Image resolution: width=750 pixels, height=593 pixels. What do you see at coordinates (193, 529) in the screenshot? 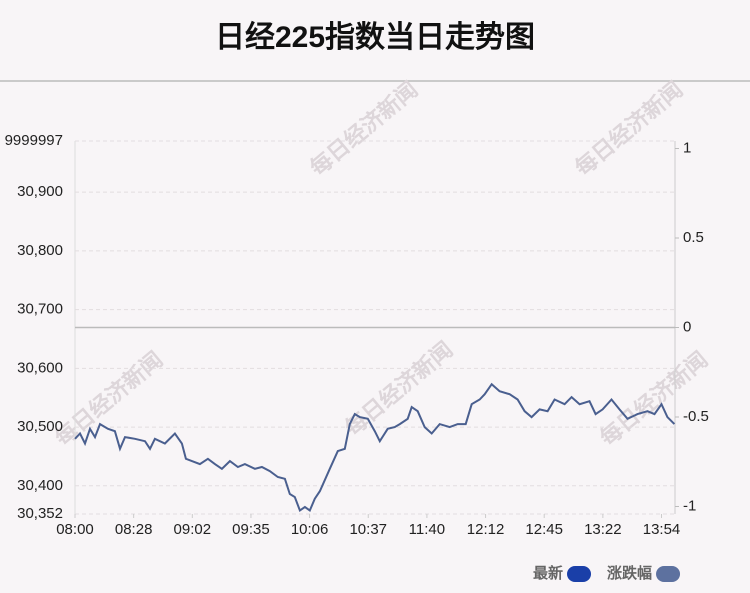
I see `x-tick-label: 09:02` at bounding box center [193, 529].